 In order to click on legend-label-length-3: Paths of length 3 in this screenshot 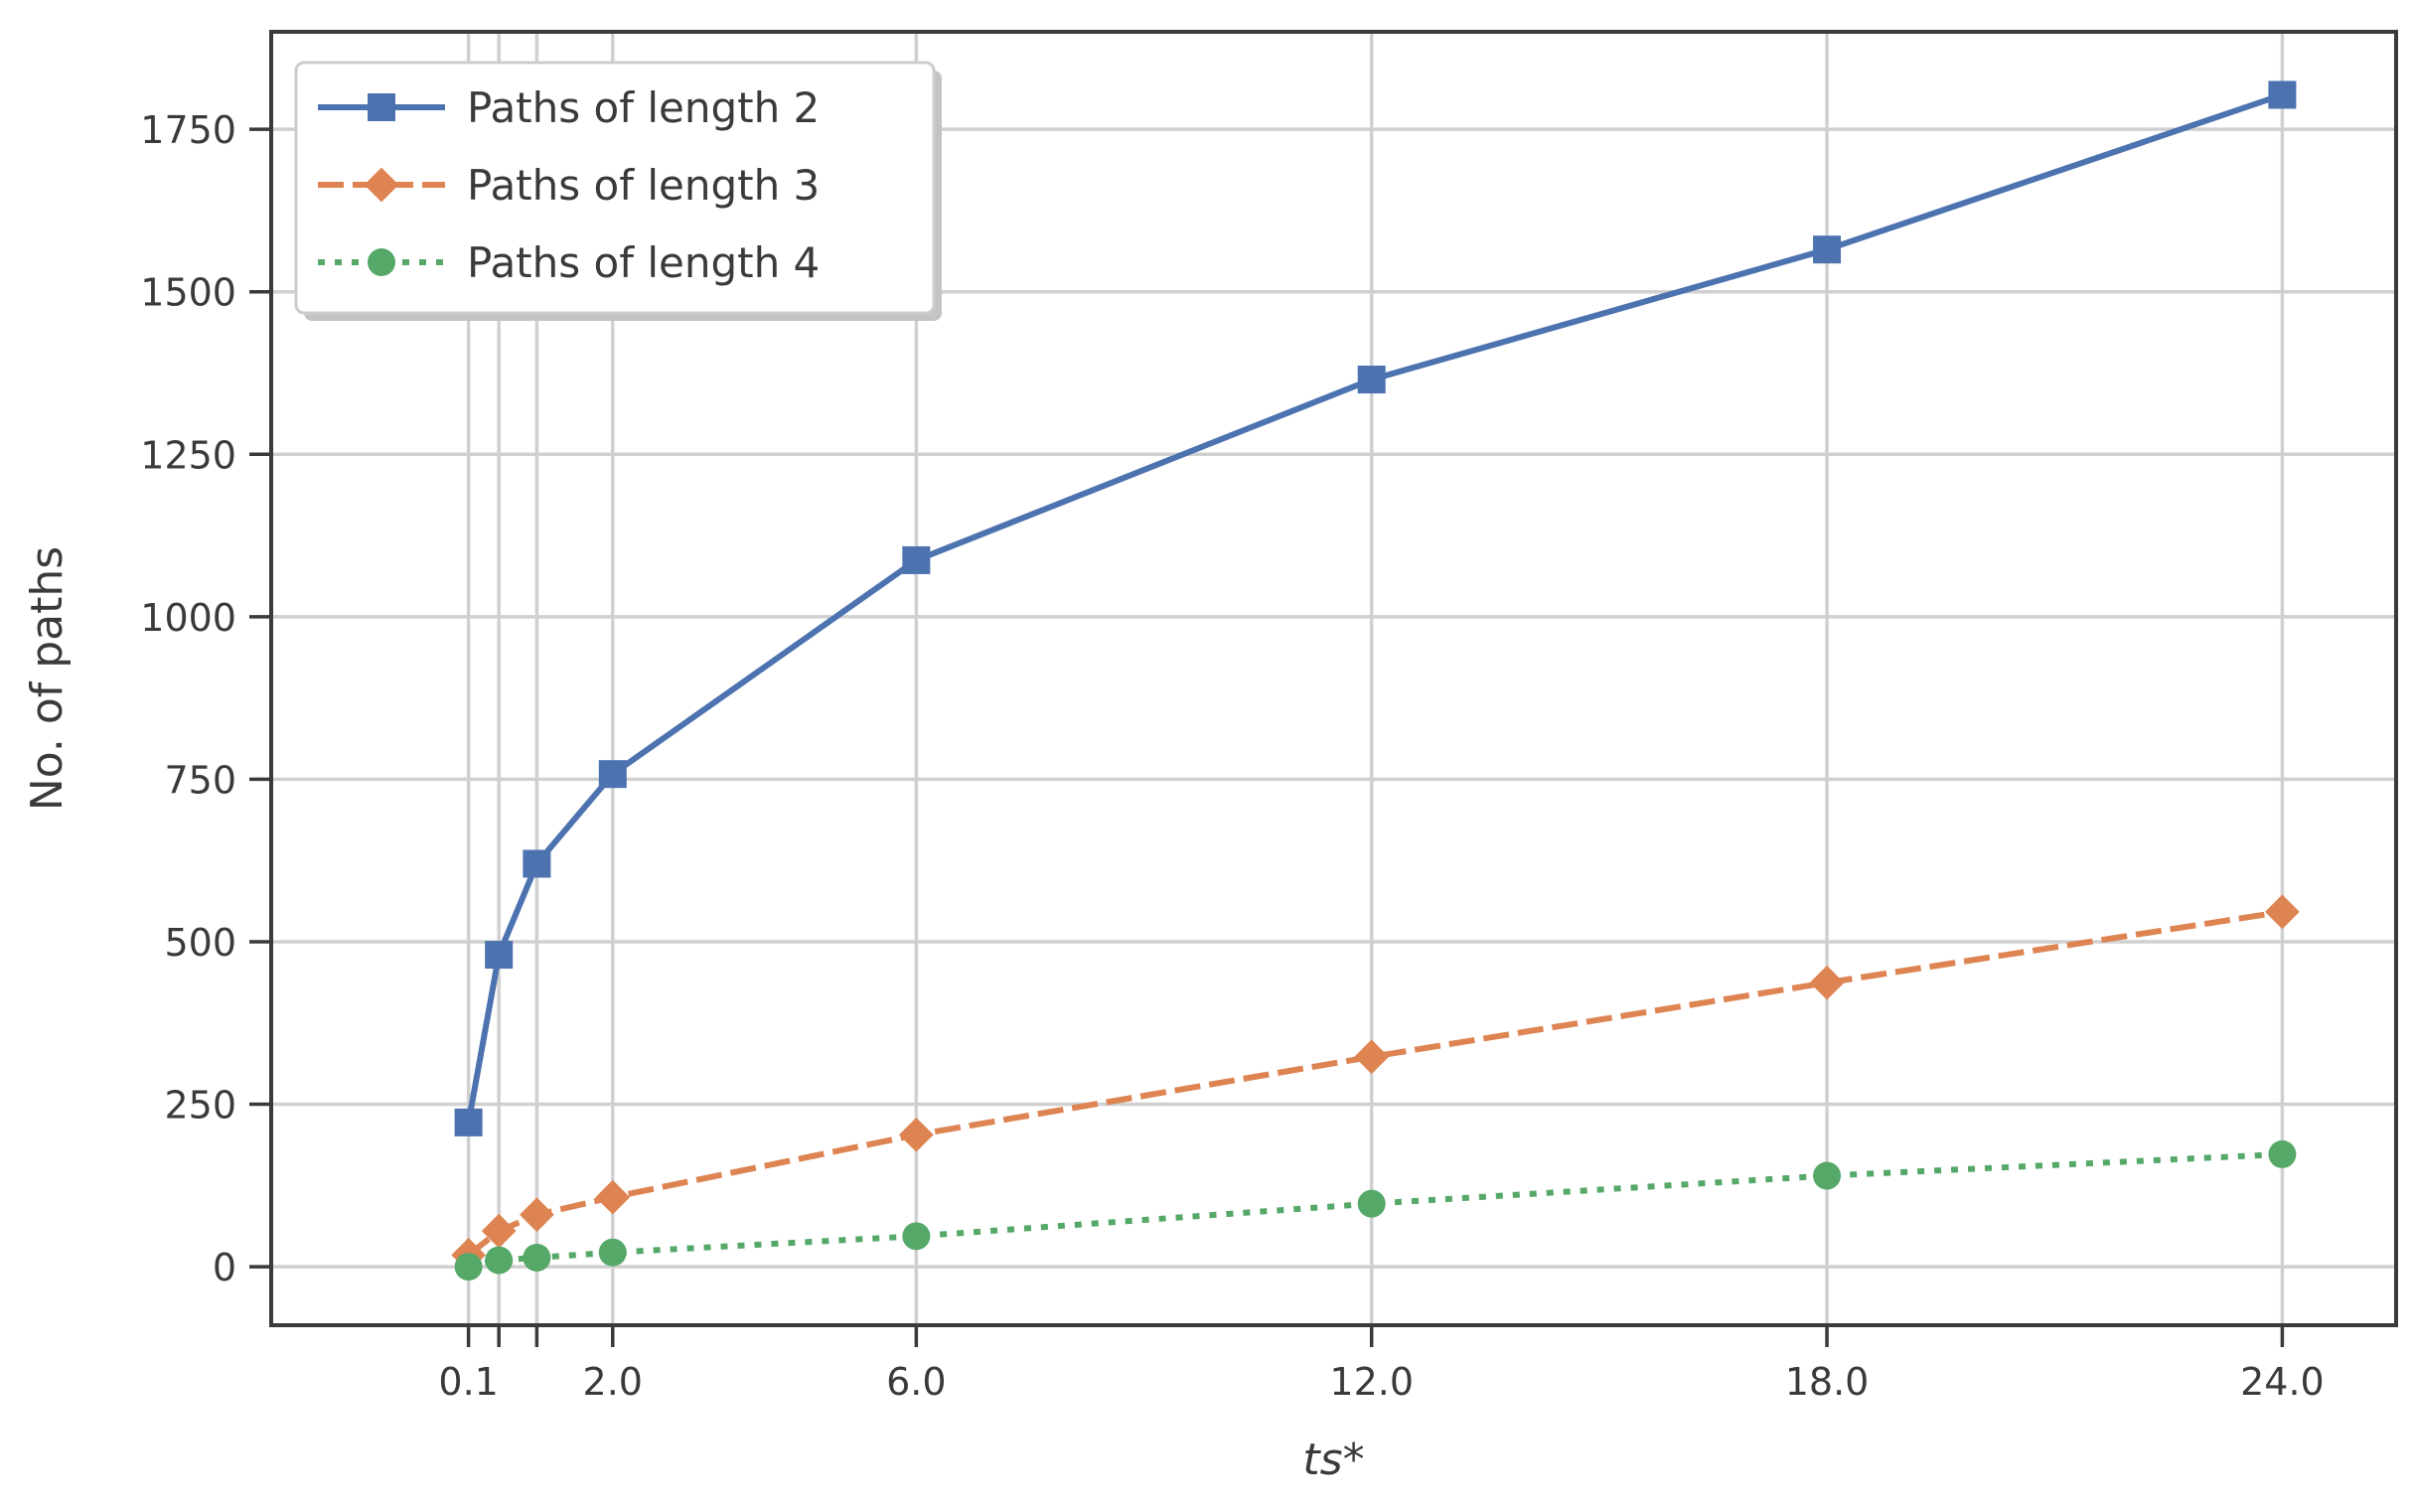, I will do `click(643, 185)`.